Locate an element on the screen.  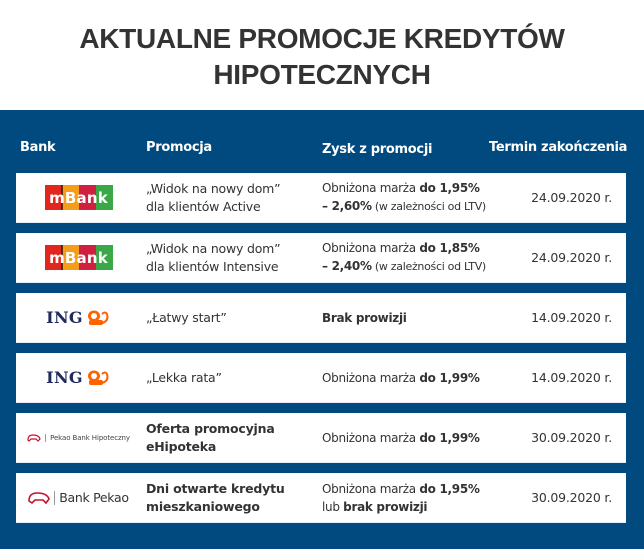
title-line-1: AKTUALNE PROMOCJE KREDYTÓW is located at coordinates (322, 38).